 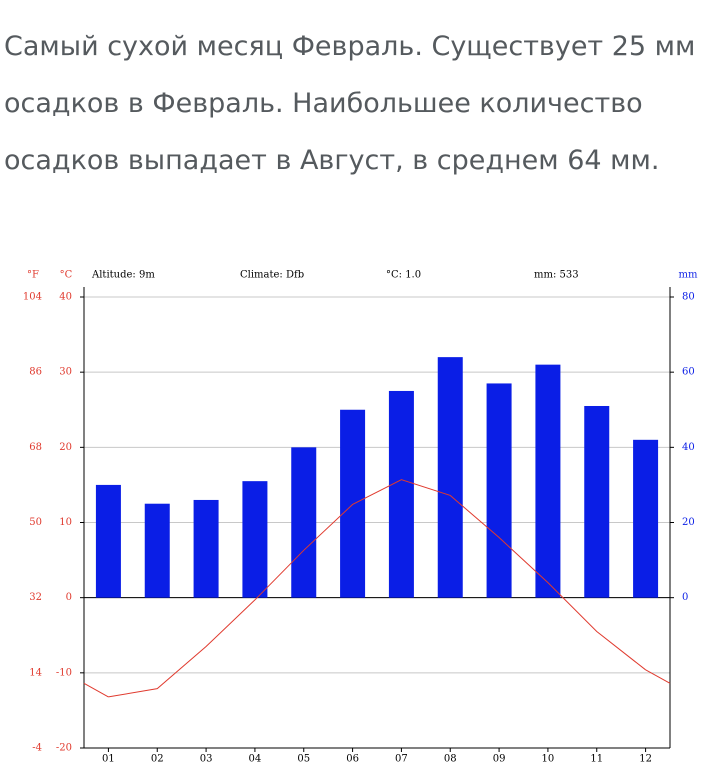 I want to click on y-tick-label: -10, so click(x=64, y=672).